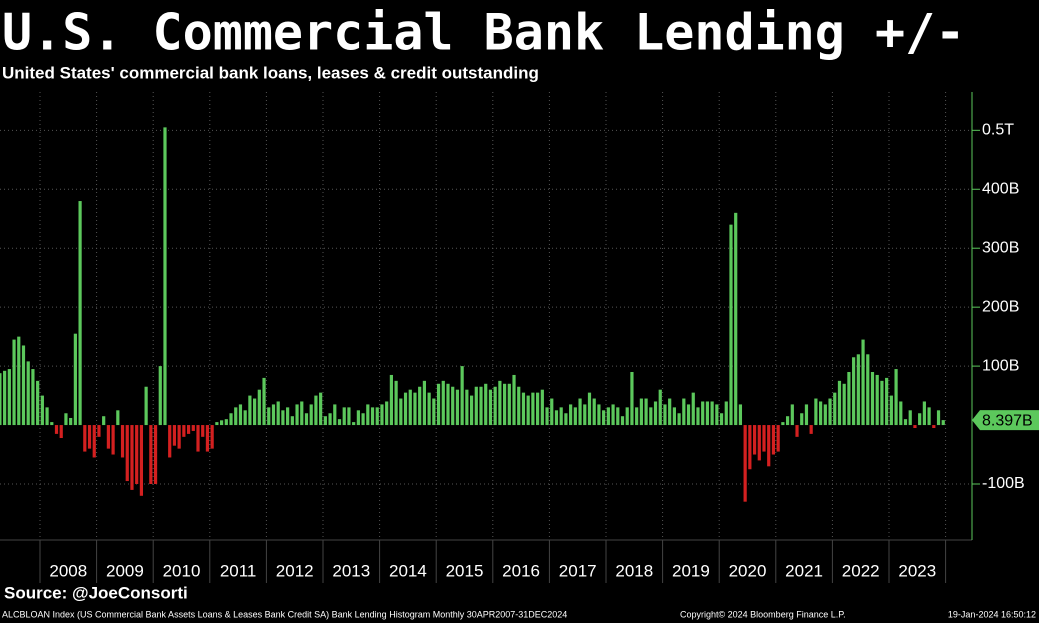 Image resolution: width=1039 pixels, height=623 pixels. Describe the element at coordinates (182, 570) in the screenshot. I see `x-tick-label: 2010` at that location.